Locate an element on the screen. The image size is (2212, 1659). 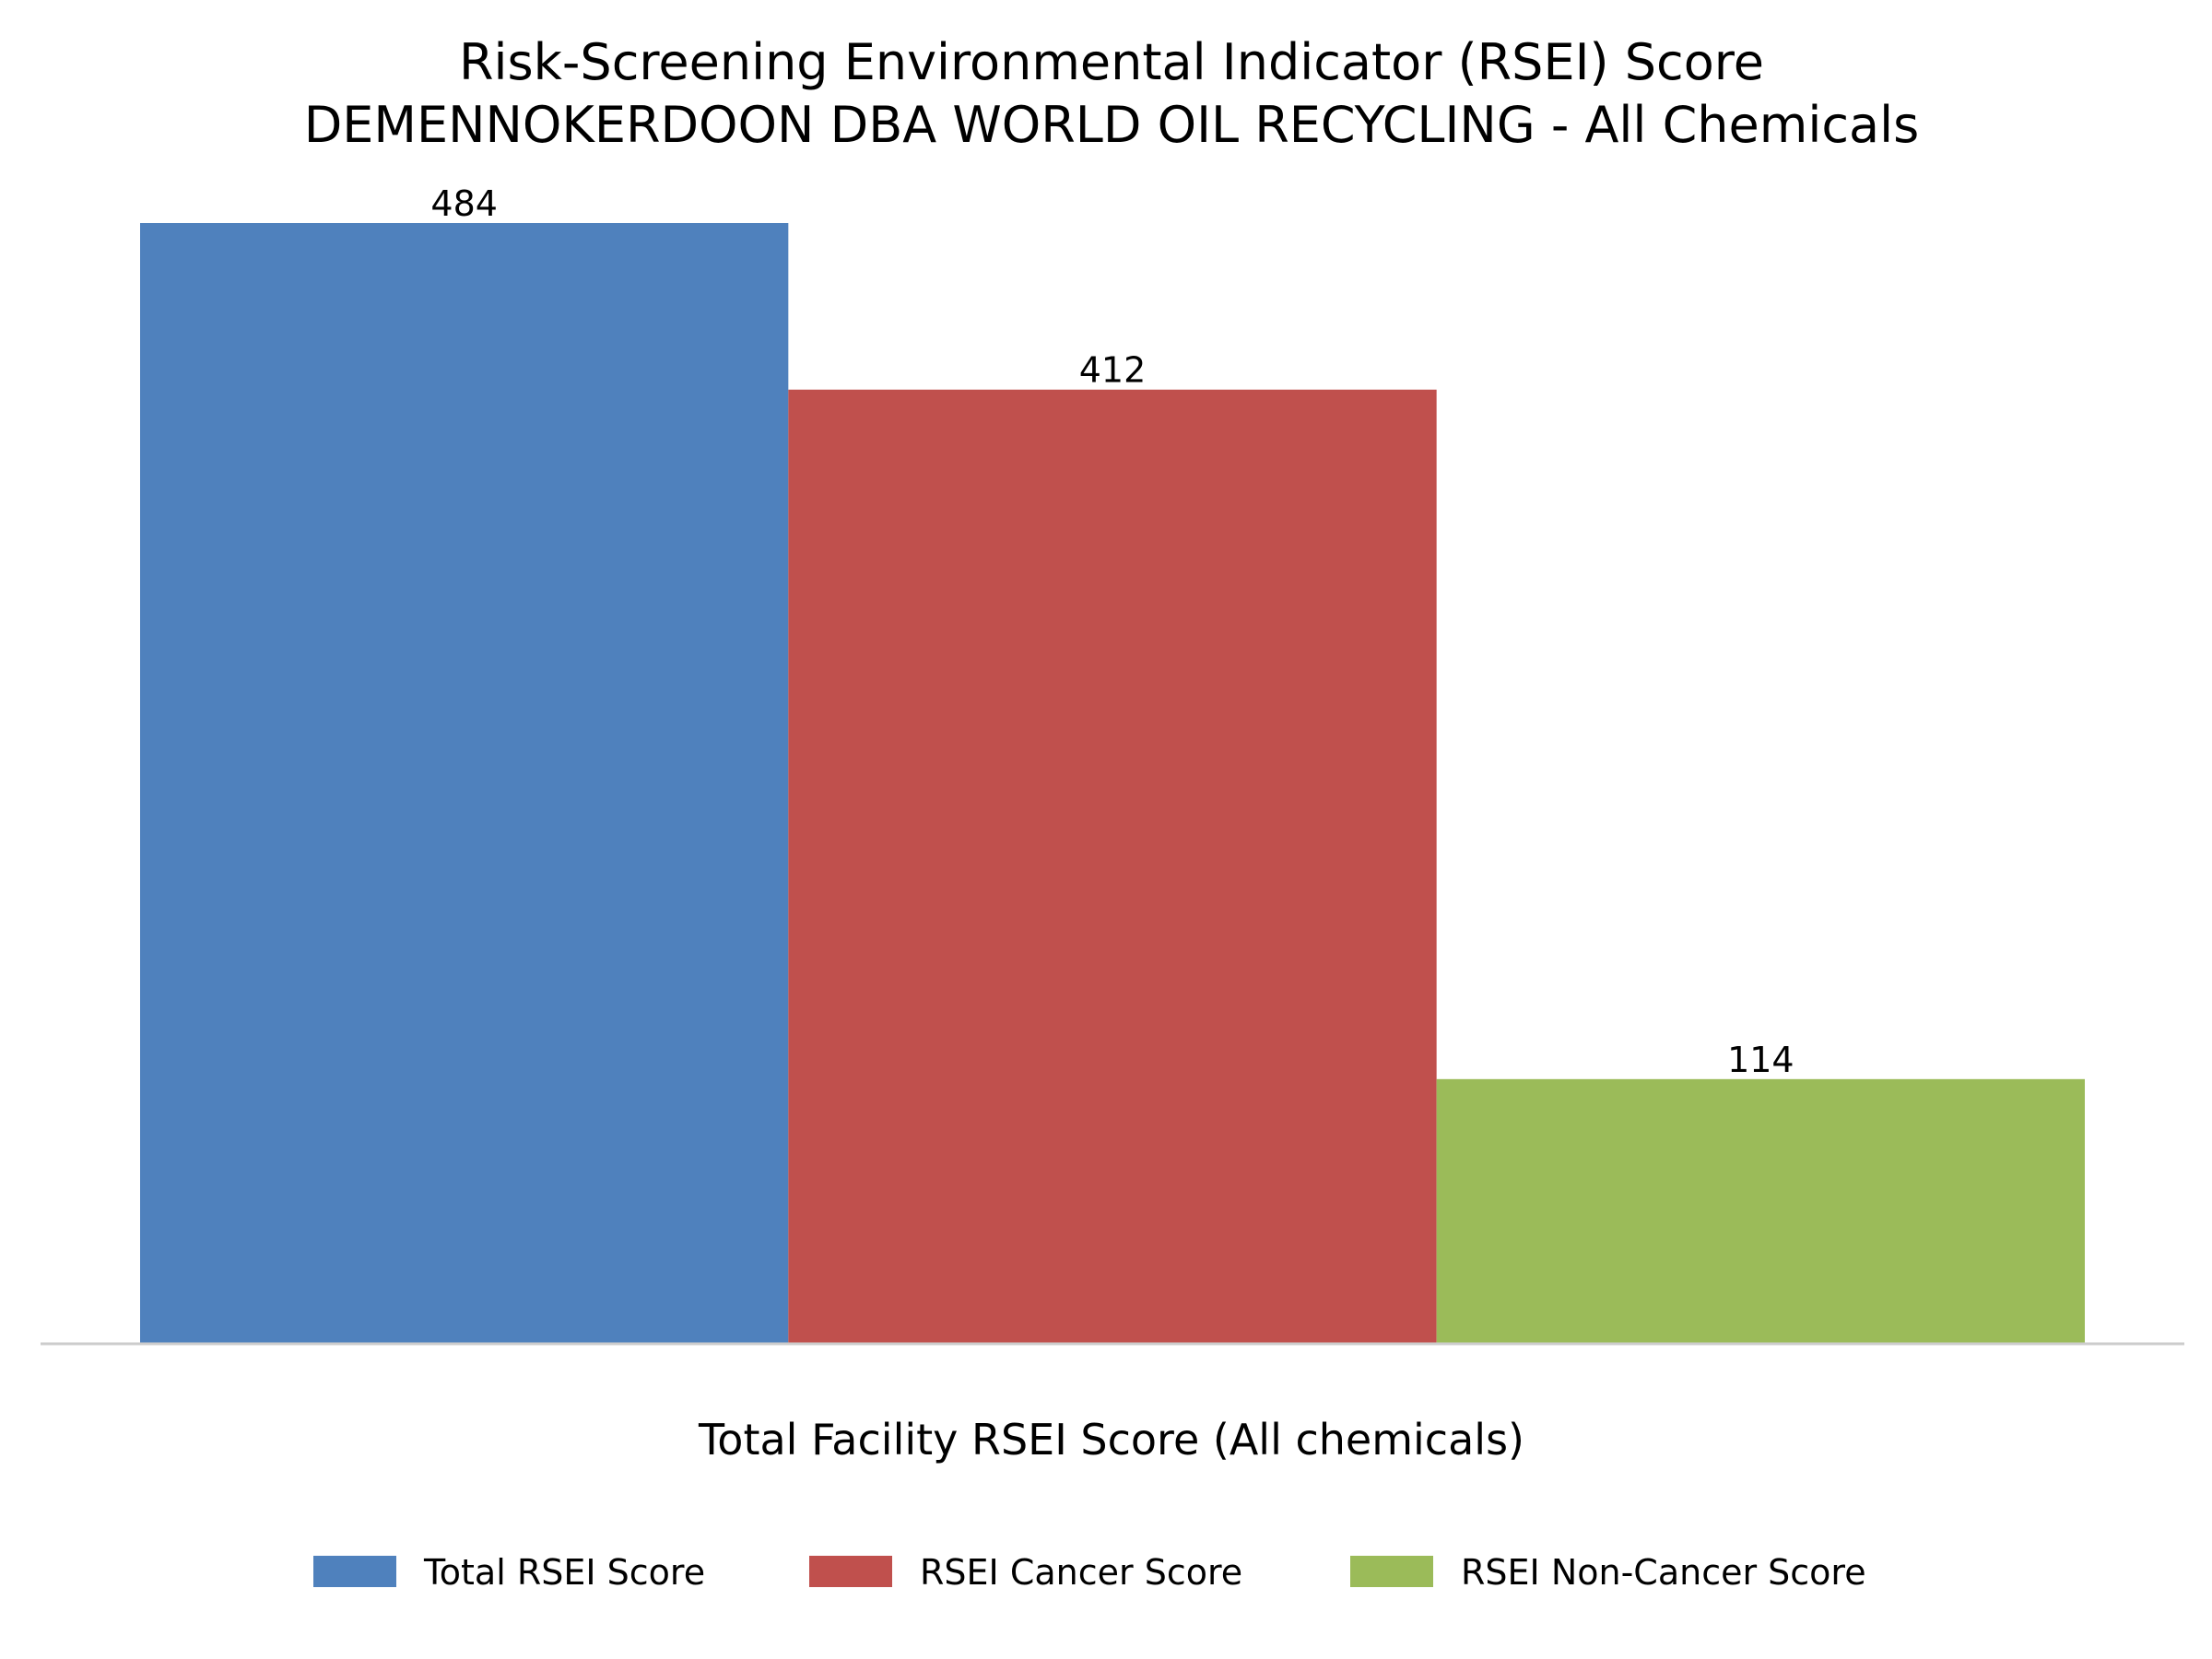
legend-swatch-rsei-non-cancer-score is located at coordinates (1391, 1571).